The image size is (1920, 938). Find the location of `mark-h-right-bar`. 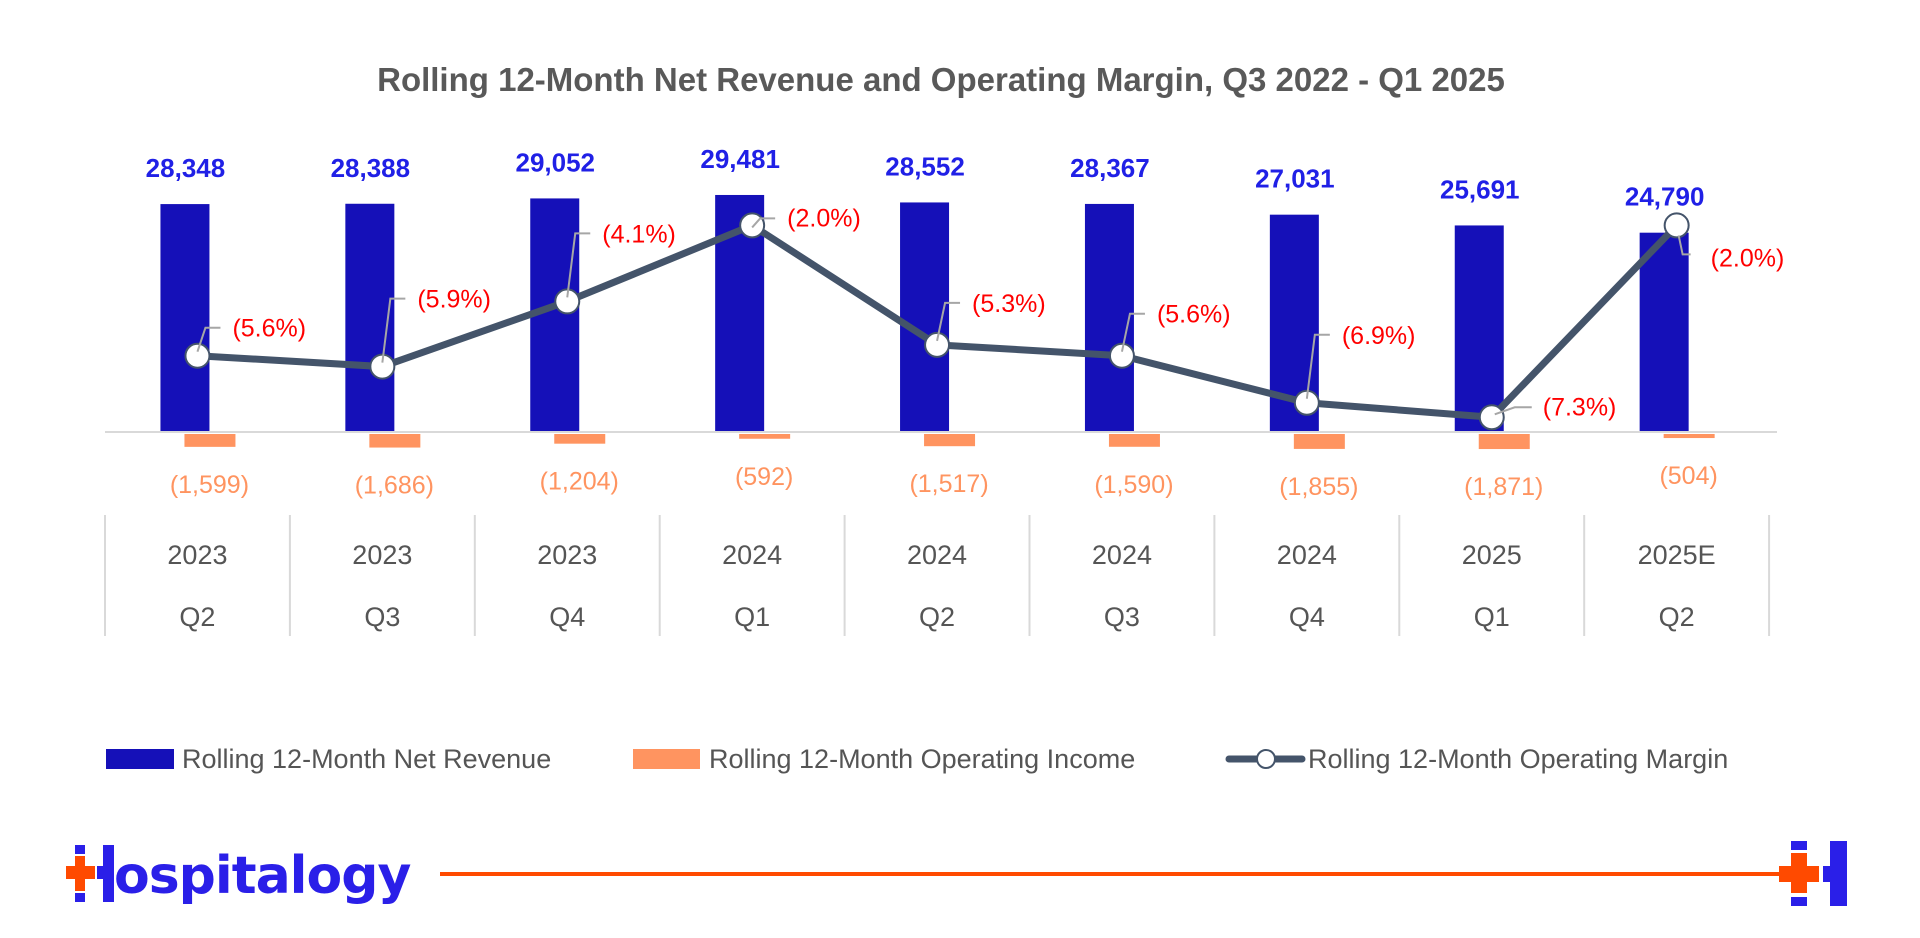

mark-h-right-bar is located at coordinates (1838, 873).